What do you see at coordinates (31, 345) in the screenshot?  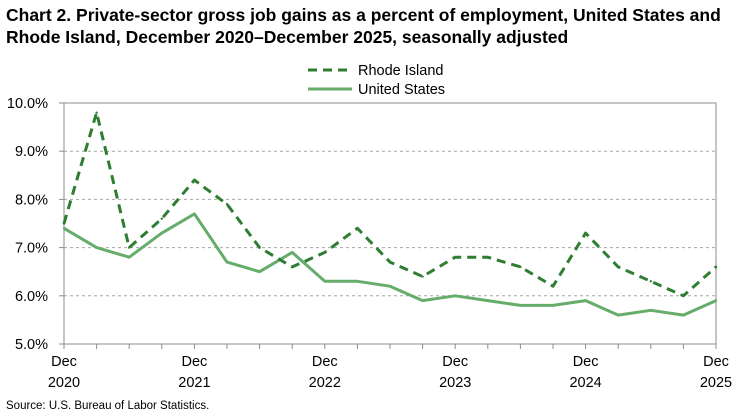 I see `y-tick-label: 5.0%` at bounding box center [31, 345].